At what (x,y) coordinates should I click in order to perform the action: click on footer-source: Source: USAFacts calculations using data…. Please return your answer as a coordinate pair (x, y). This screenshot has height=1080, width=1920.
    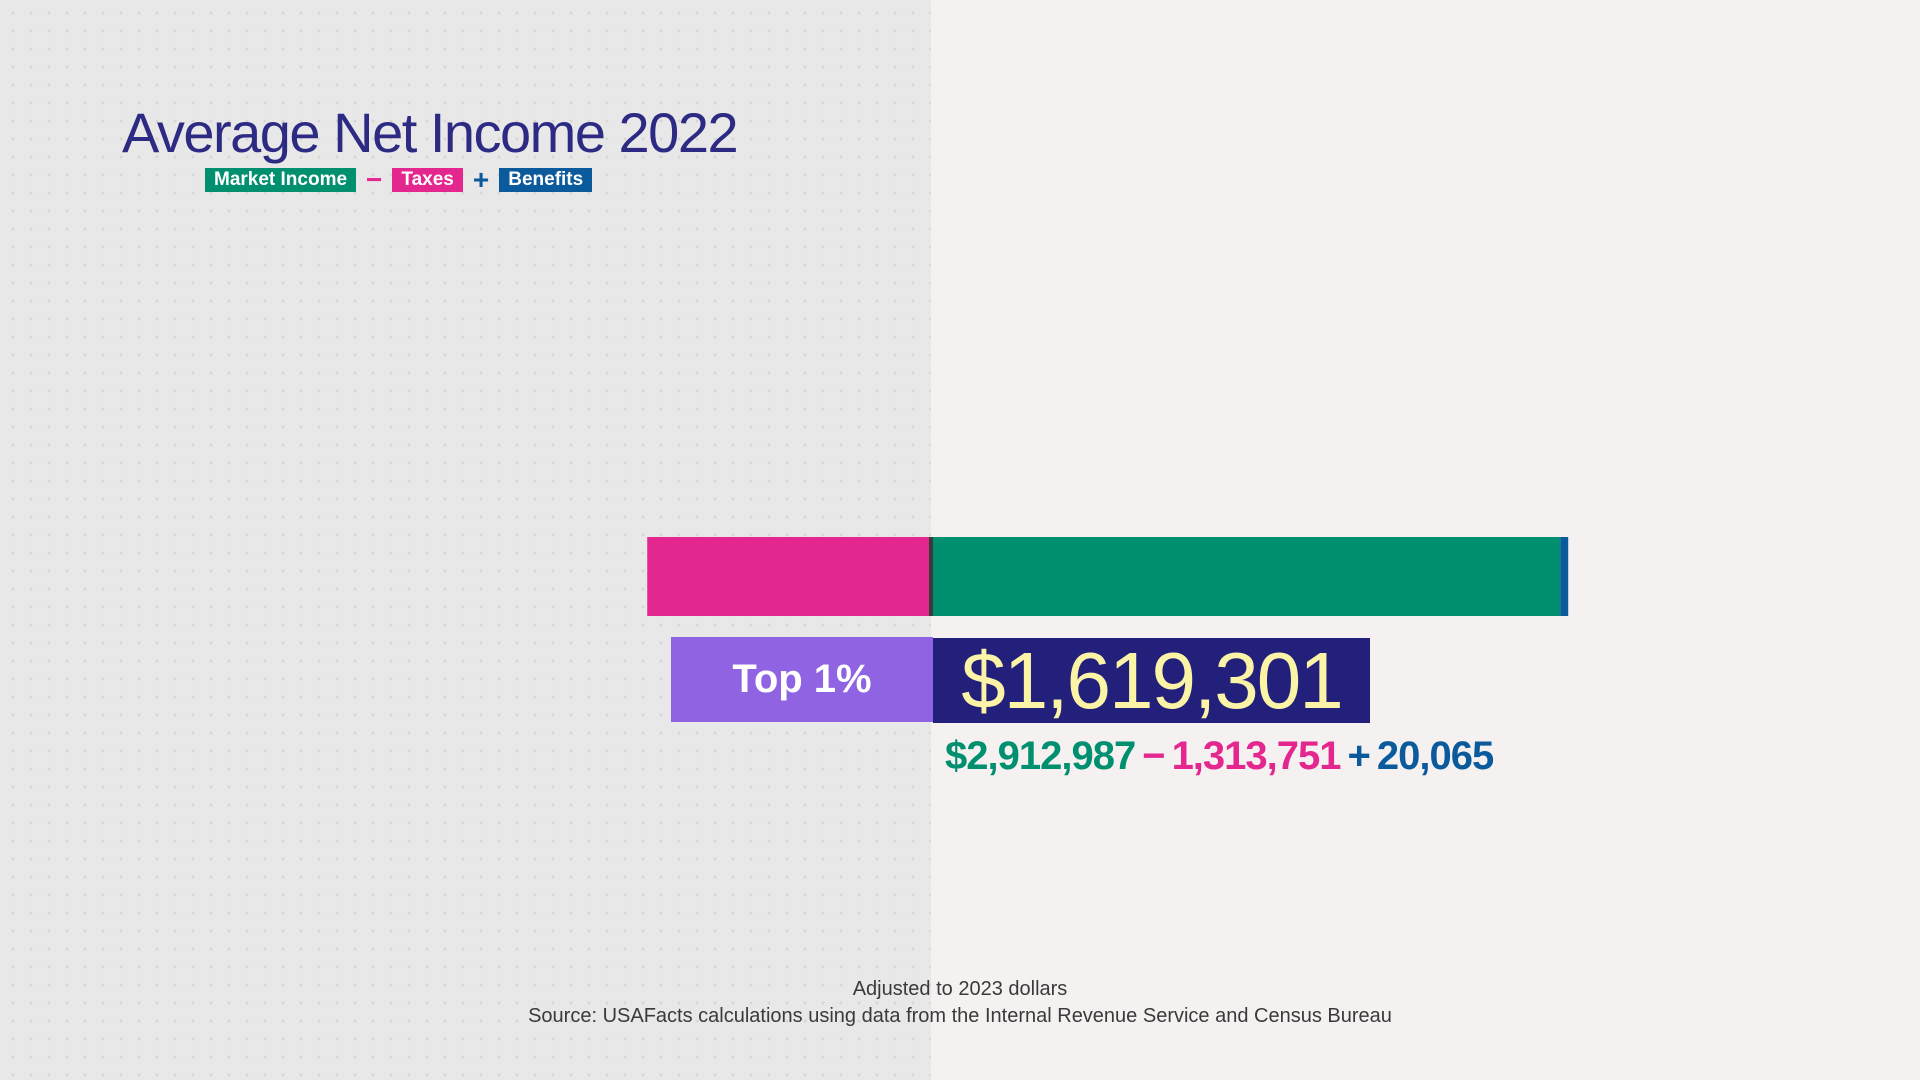
    Looking at the image, I should click on (960, 1016).